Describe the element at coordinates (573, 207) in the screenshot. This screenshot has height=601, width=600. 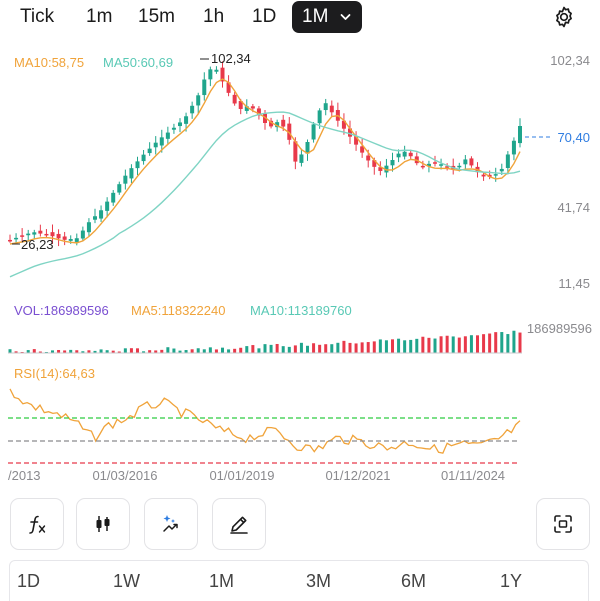
I see `price-axis-label: 41,74` at that location.